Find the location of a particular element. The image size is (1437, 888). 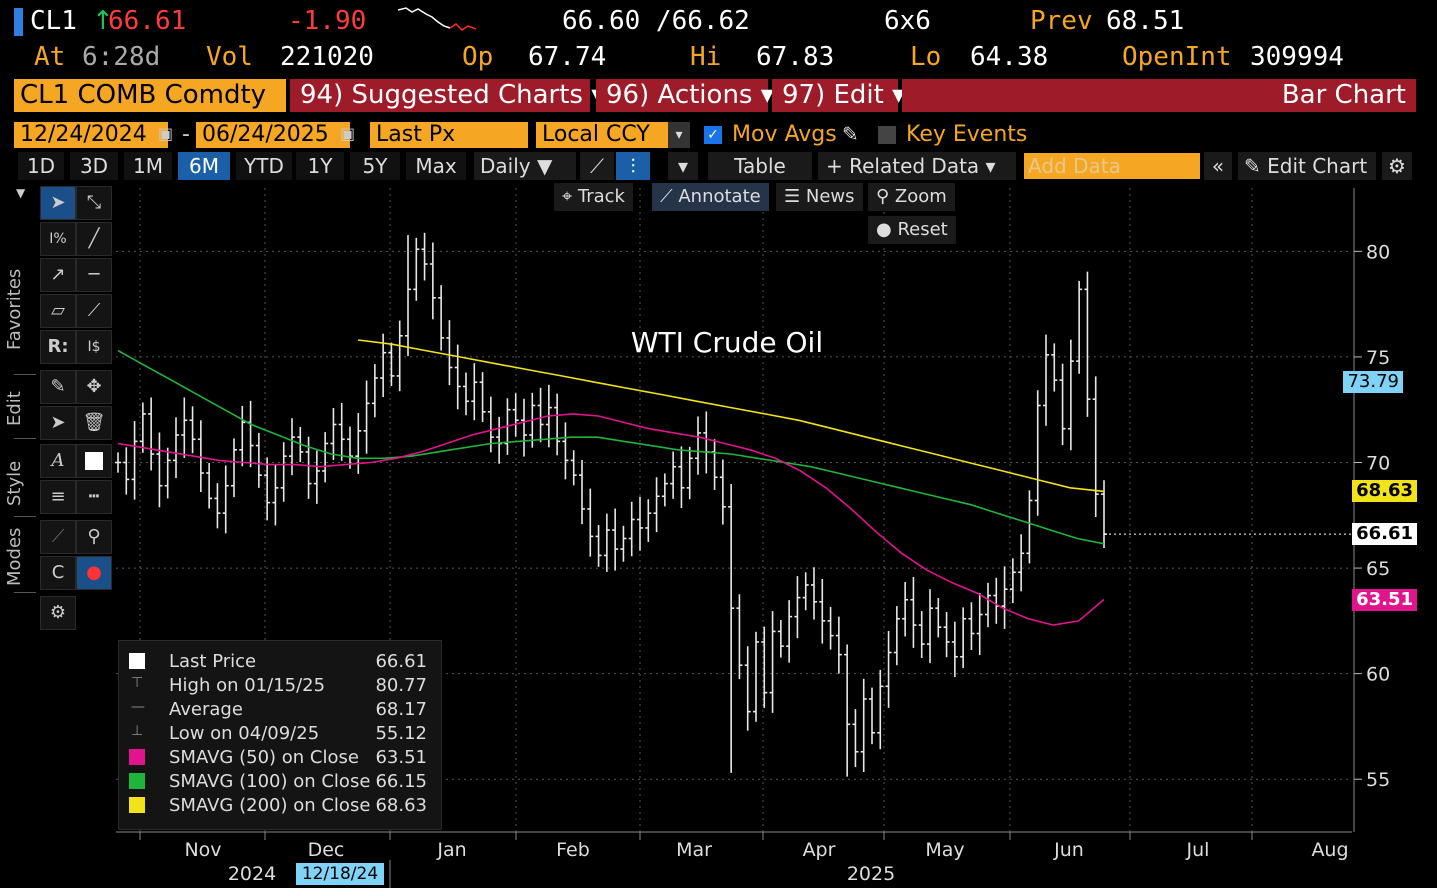

y-tick-label: 60 is located at coordinates (1378, 675).